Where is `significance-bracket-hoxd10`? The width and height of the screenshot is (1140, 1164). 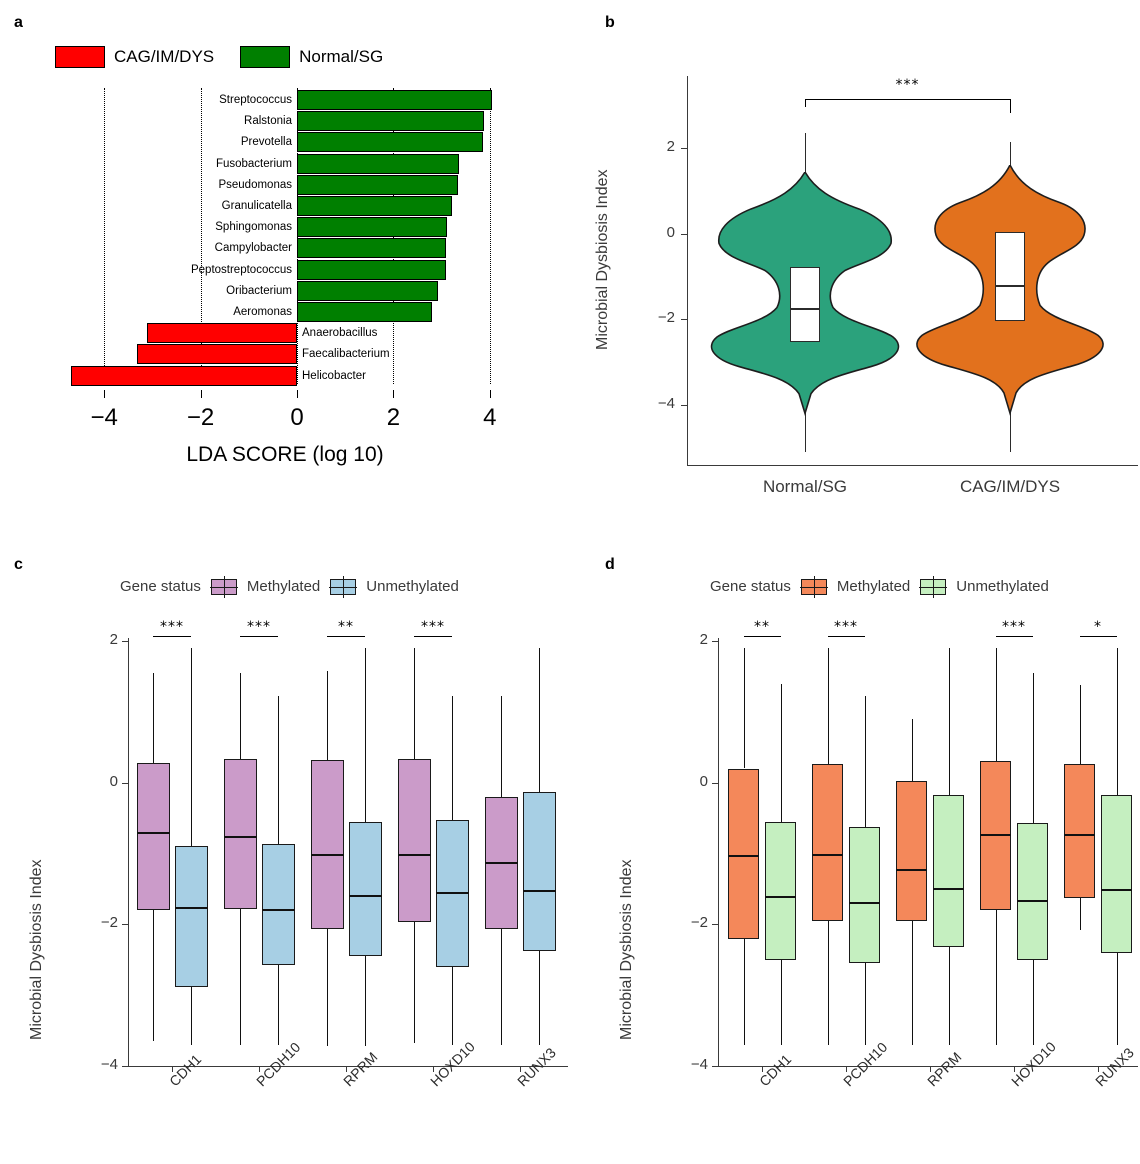 significance-bracket-hoxd10 is located at coordinates (1014, 636).